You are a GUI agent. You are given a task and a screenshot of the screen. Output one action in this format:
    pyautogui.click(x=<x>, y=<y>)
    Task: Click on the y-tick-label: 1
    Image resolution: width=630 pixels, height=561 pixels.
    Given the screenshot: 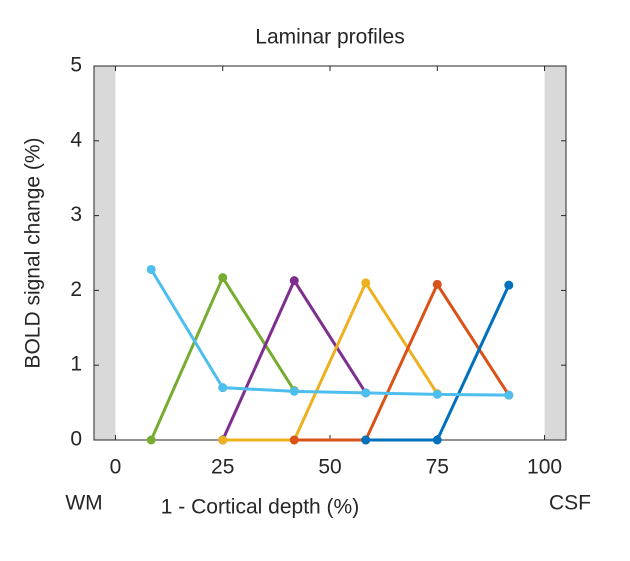 What is the action you would take?
    pyautogui.click(x=76, y=364)
    